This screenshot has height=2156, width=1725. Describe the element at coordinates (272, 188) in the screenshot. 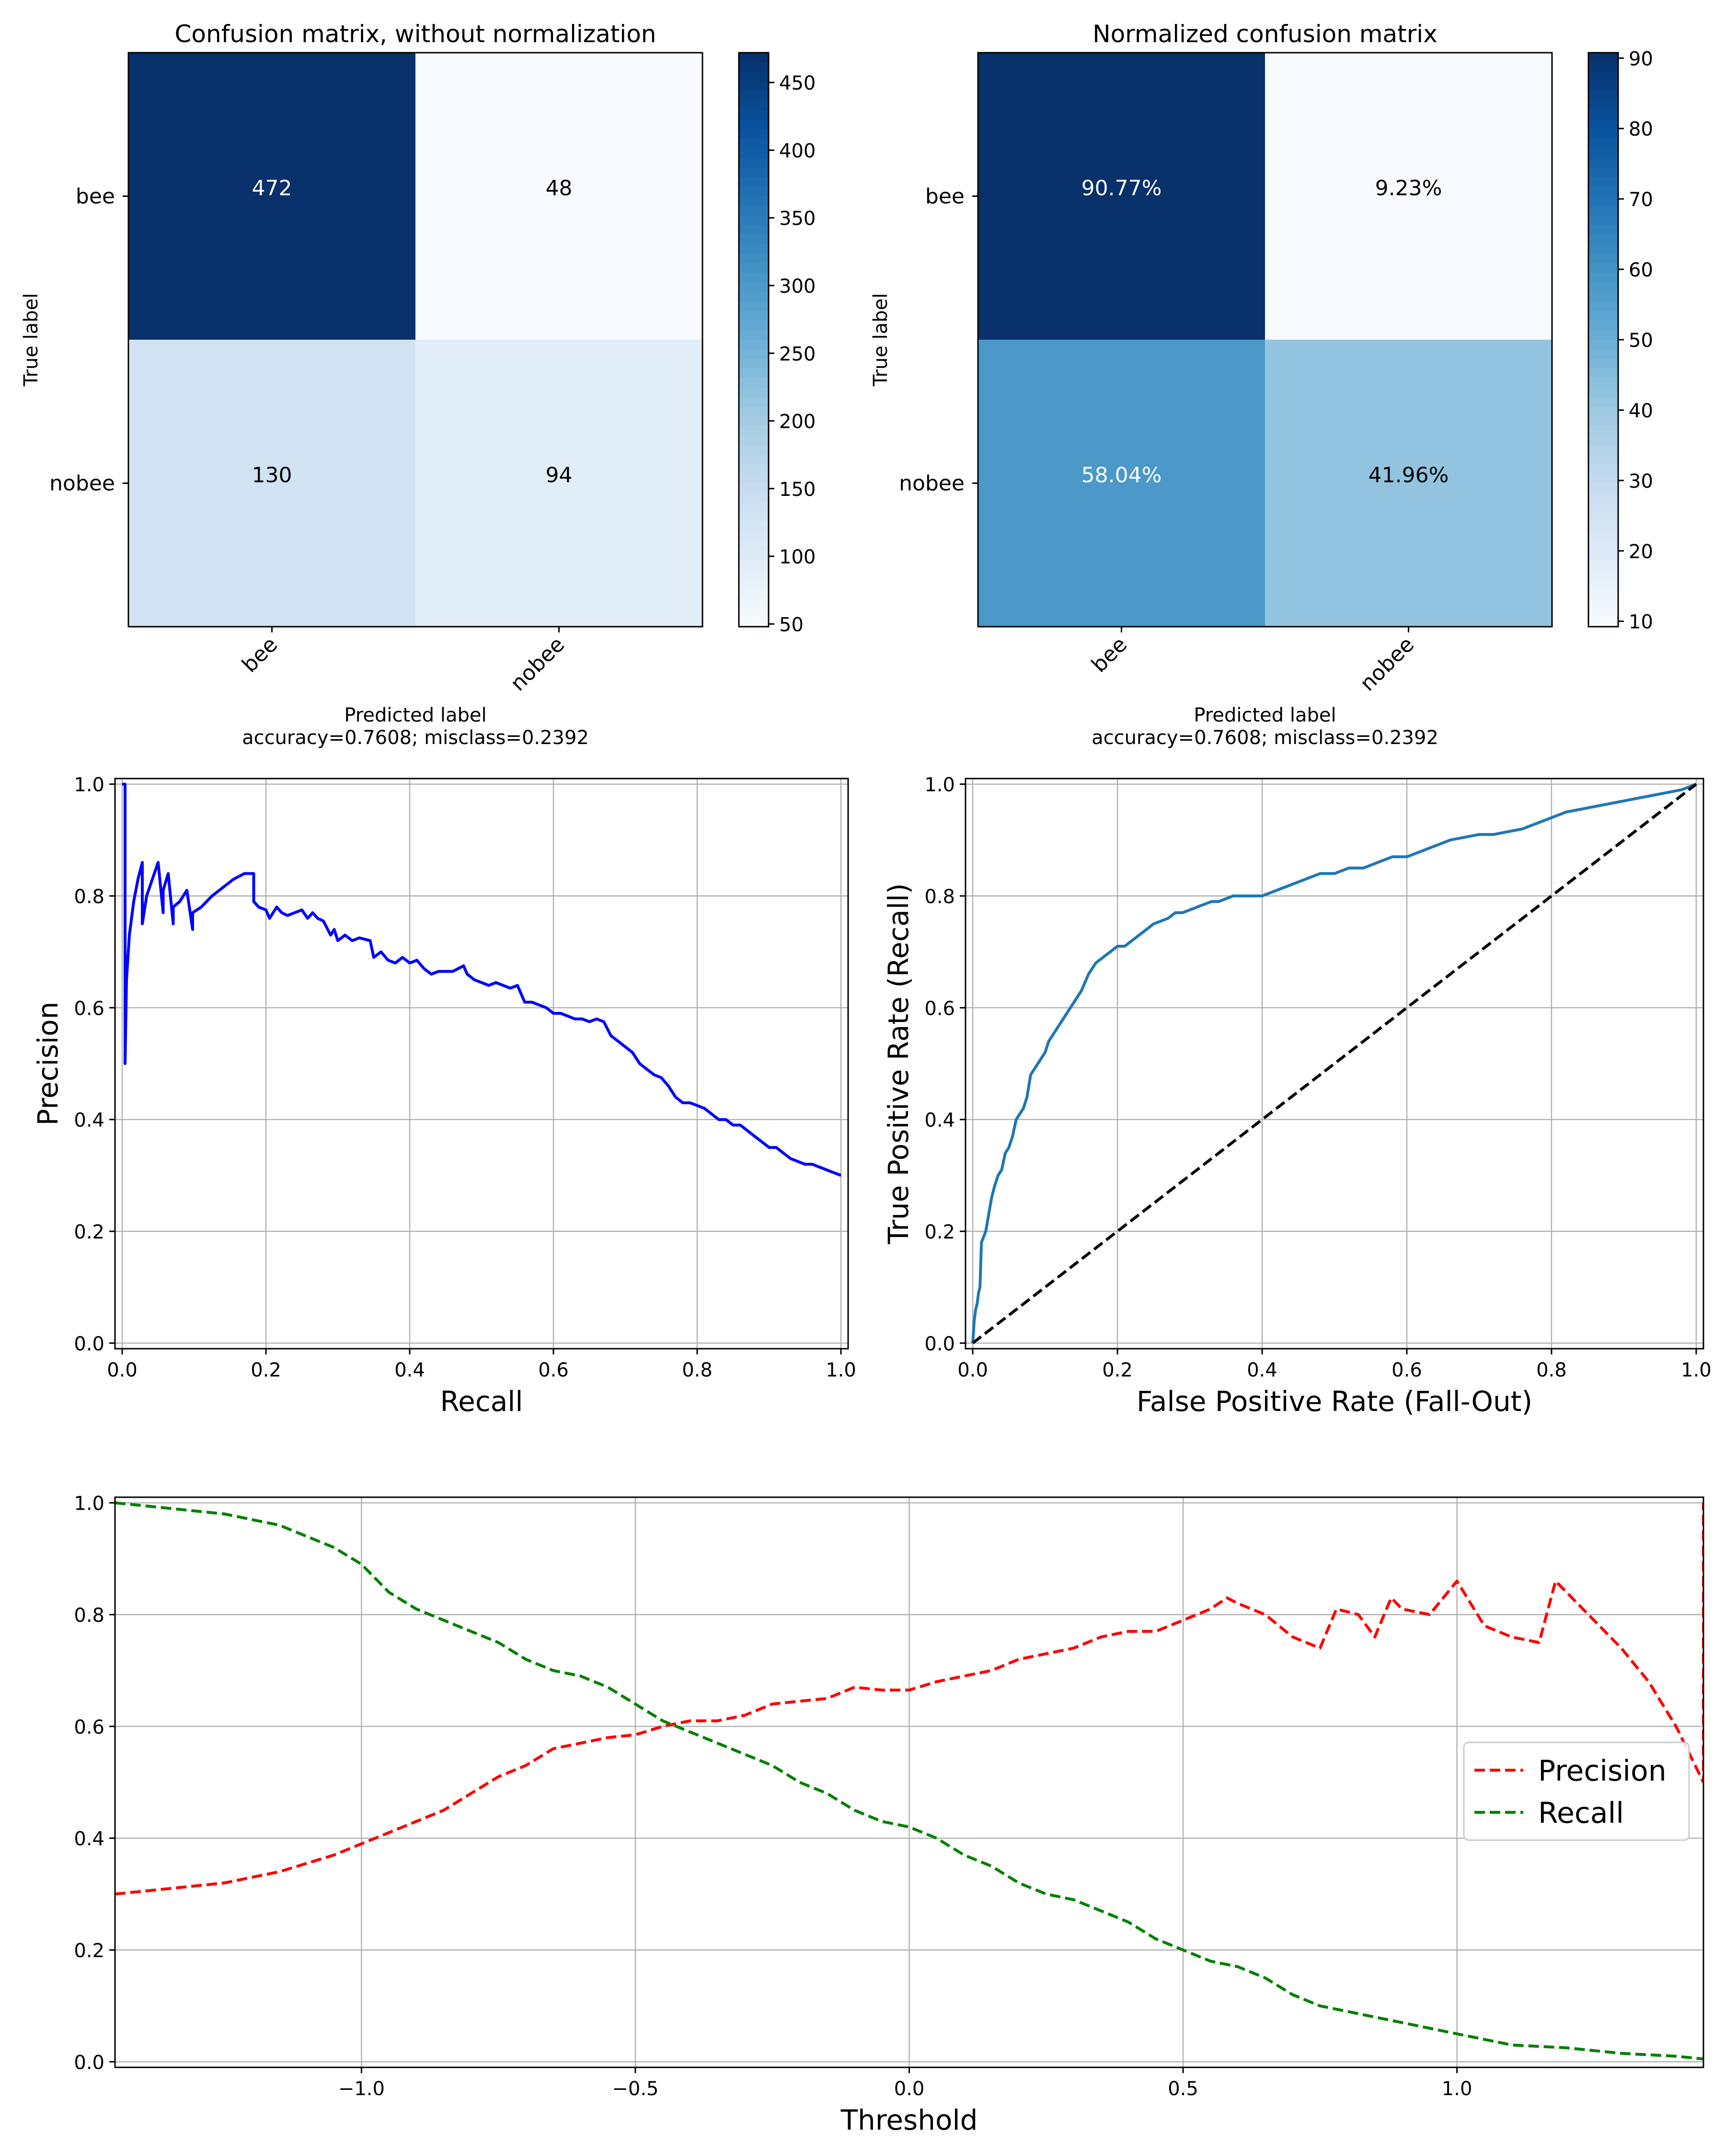

I see `matrix-cell-label: 472` at that location.